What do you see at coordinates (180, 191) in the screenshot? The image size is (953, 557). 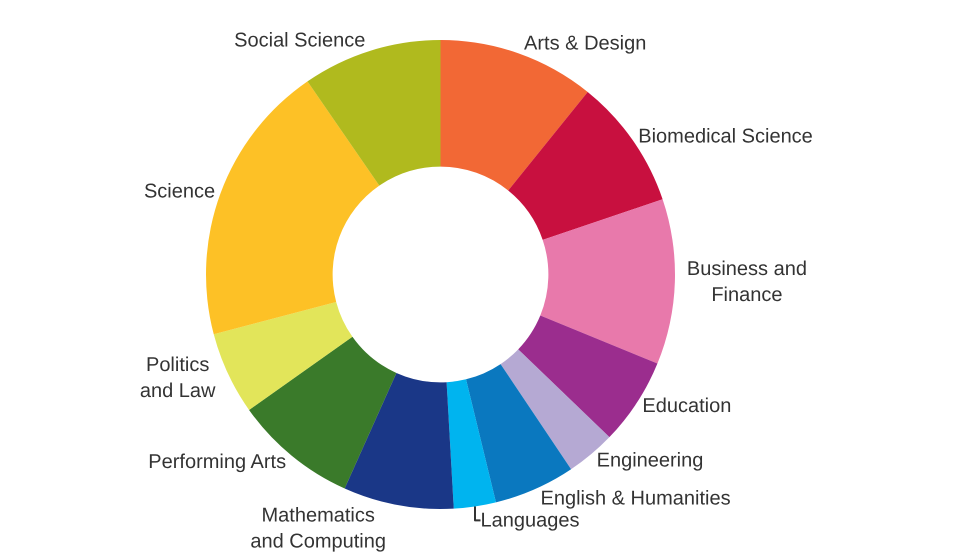 I see `slice-label: Science` at bounding box center [180, 191].